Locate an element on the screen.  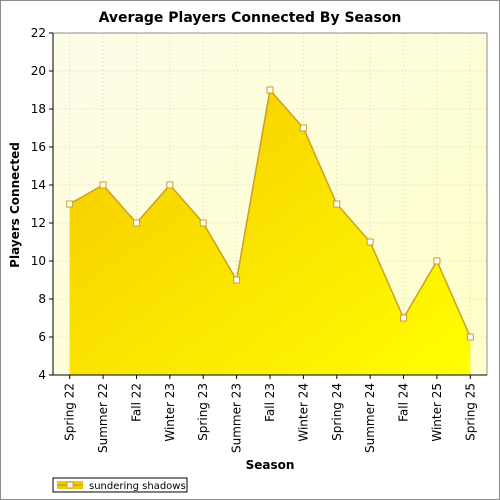
x-tick-label: Winter 24 is located at coordinates (303, 412).